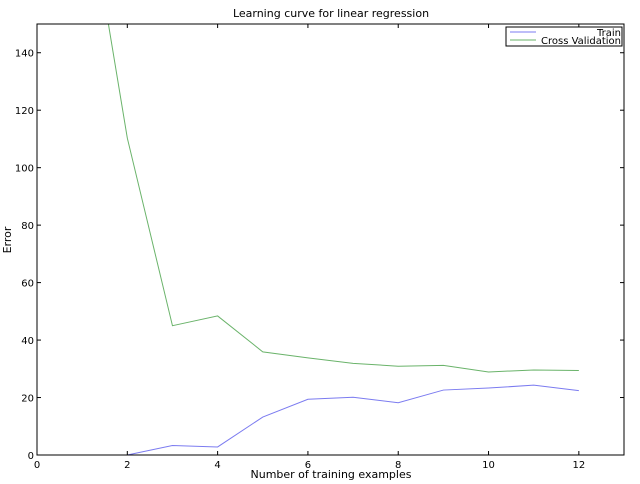 This screenshot has width=640, height=484. Describe the element at coordinates (308, 465) in the screenshot. I see `x-tick-label: 6` at that location.